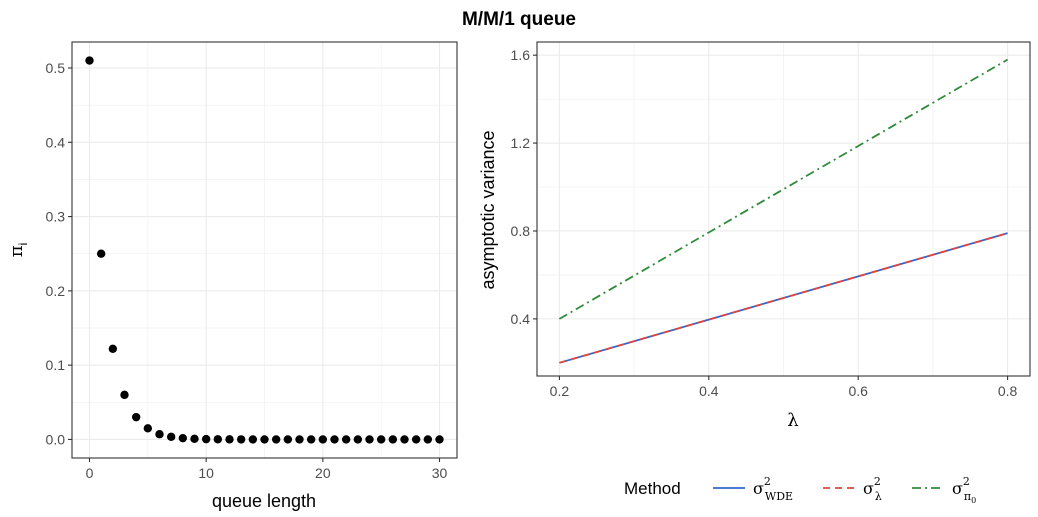 The width and height of the screenshot is (1038, 517). What do you see at coordinates (56, 142) in the screenshot?
I see `left-y-tick-label: 0.4` at bounding box center [56, 142].